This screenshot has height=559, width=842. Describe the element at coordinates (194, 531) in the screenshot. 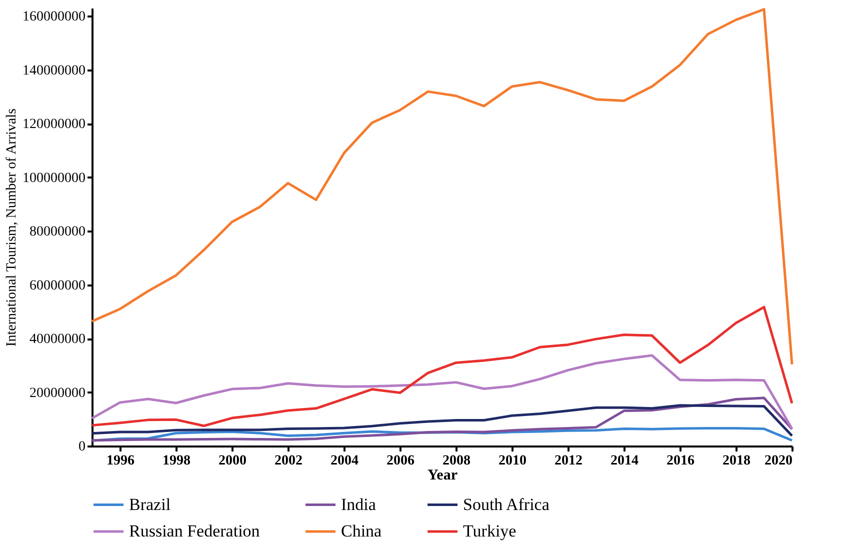

I see `legend-label: Russian Federation` at that location.